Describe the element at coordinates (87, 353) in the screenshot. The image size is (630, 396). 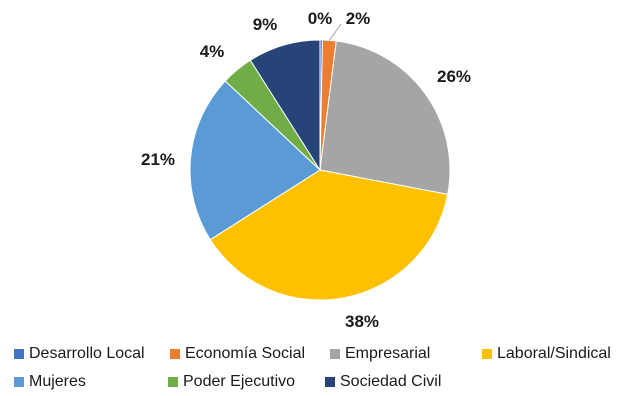
I see `legend-label: Desarrollo Local` at that location.